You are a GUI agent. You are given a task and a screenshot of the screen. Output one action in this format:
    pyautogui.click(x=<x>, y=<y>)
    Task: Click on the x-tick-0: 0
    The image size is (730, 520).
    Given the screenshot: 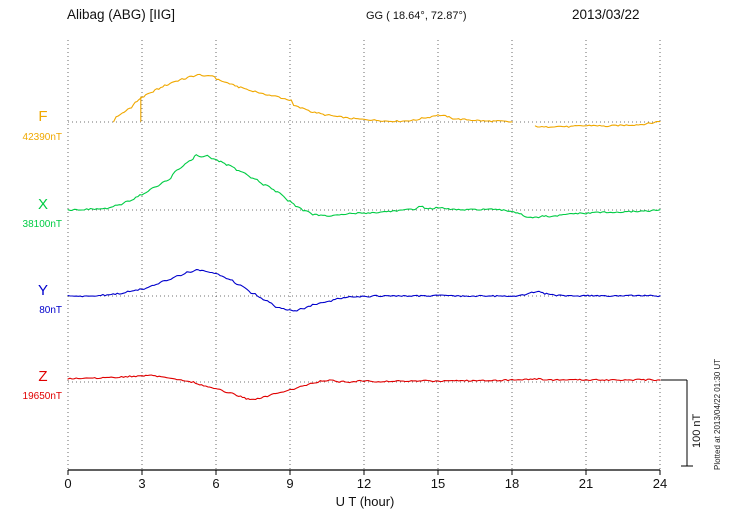 What is the action you would take?
    pyautogui.click(x=68, y=483)
    